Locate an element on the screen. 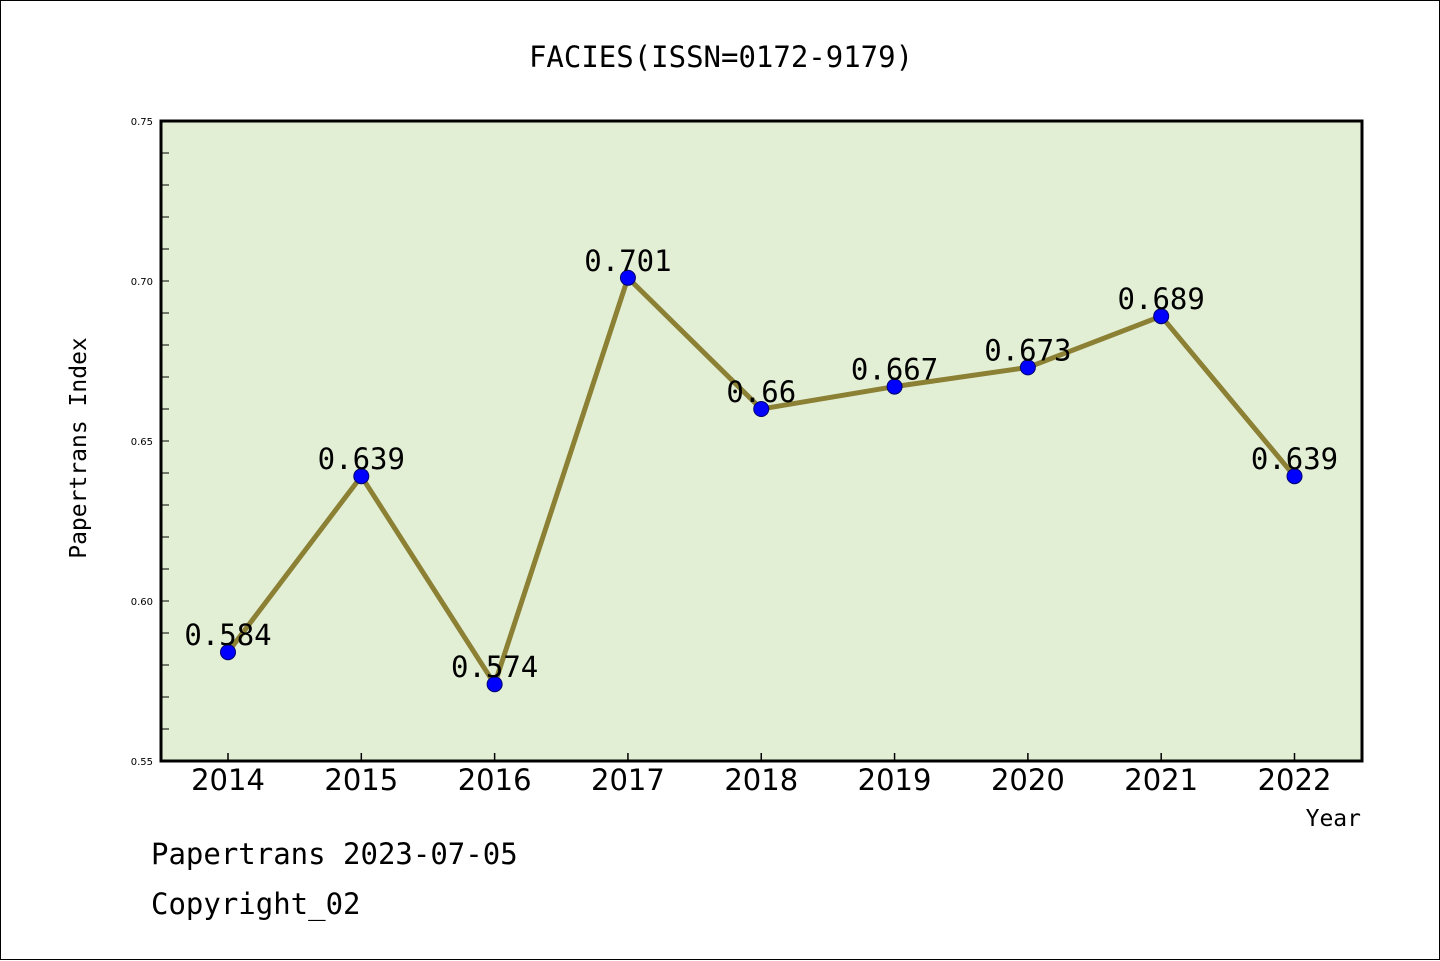 Image resolution: width=1440 pixels, height=961 pixels. footer-source: Papertrans 2023-07-05 is located at coordinates (334, 854).